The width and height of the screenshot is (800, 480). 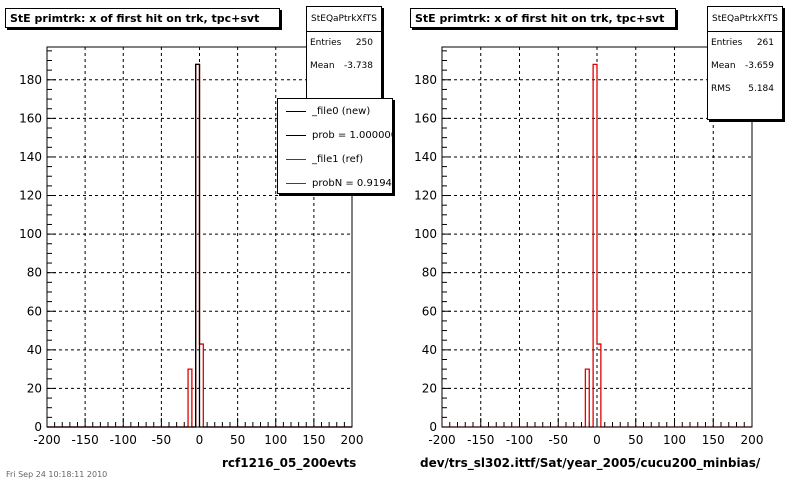 I want to click on legend-label: prob = 1.000000, so click(x=352, y=135).